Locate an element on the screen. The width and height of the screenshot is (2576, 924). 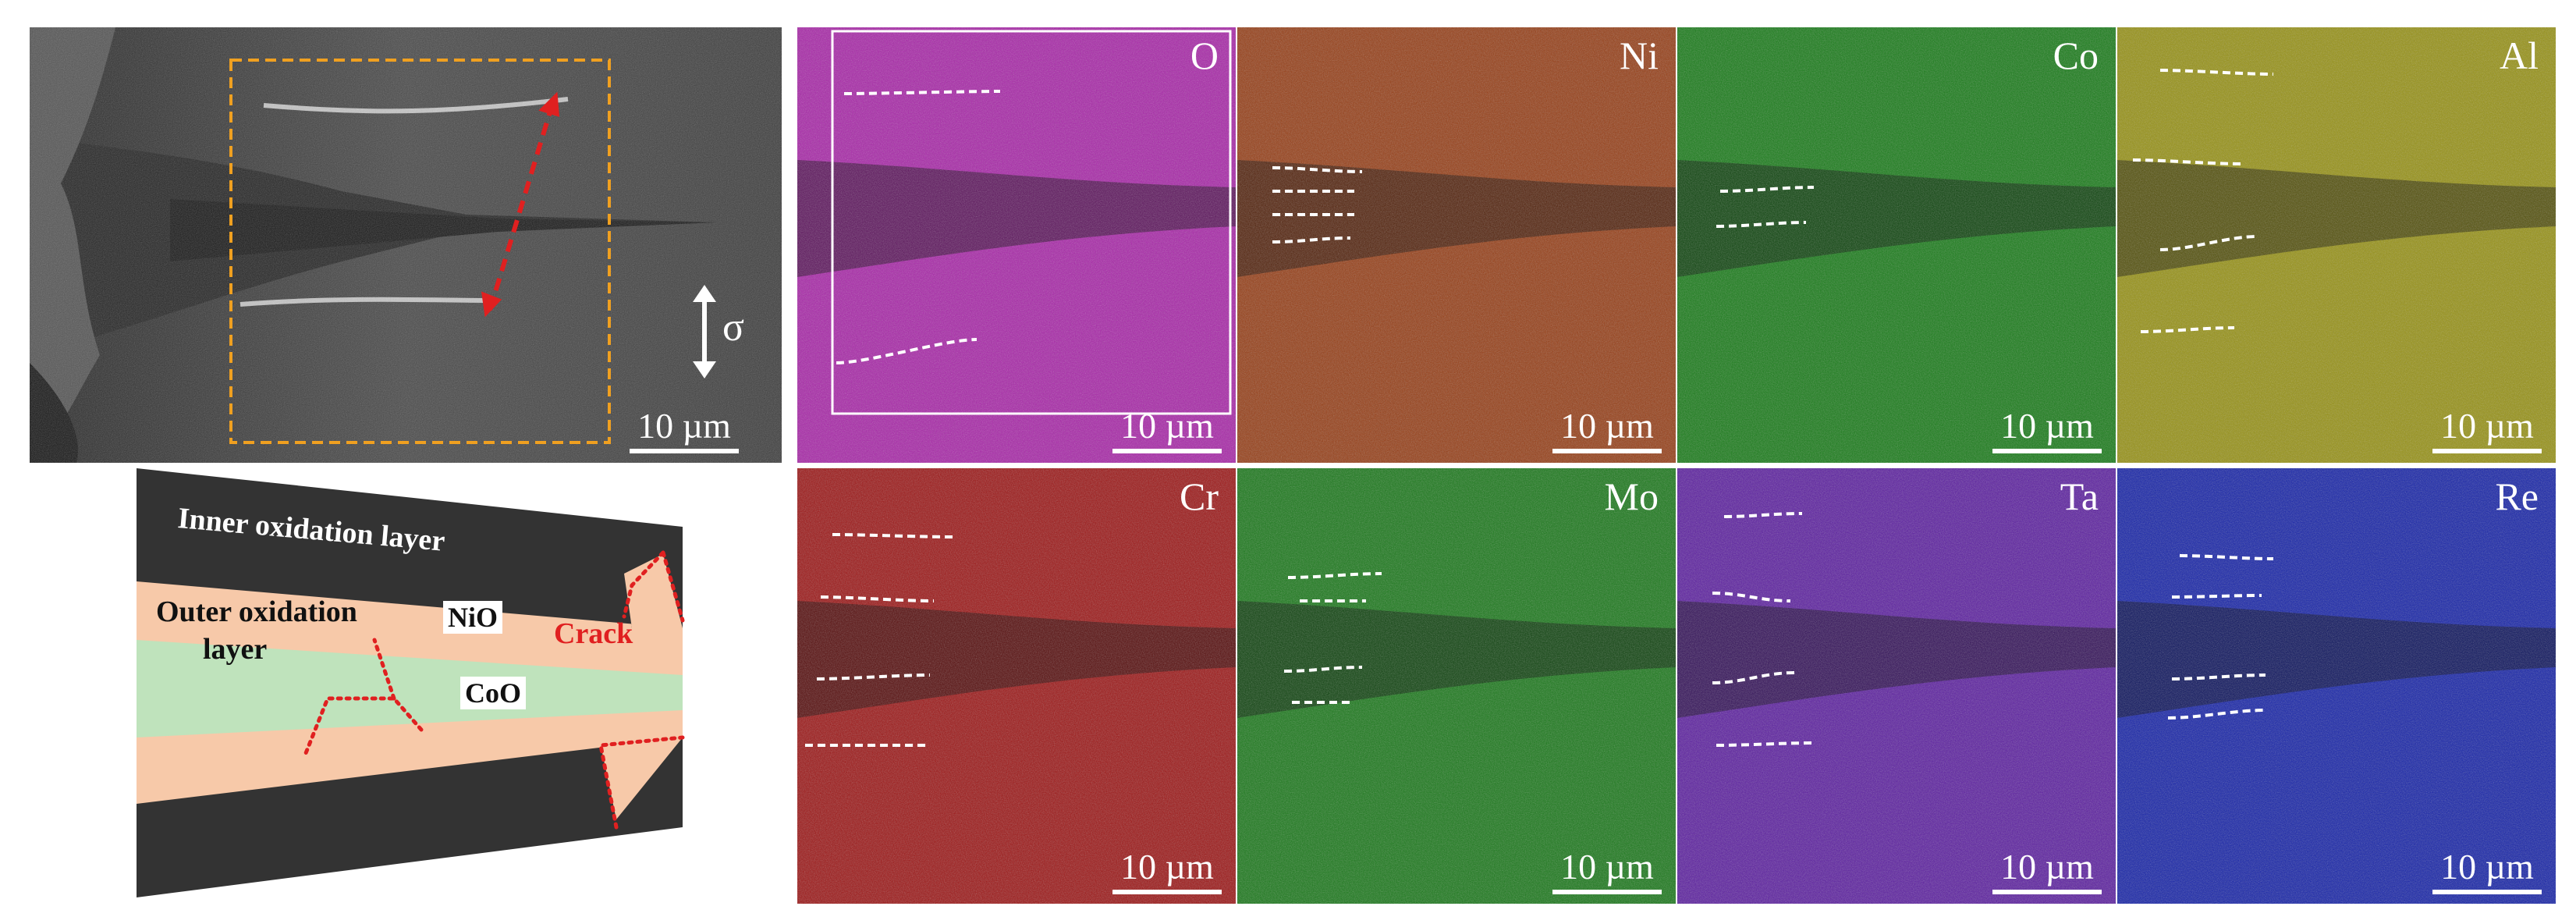
map-panel-re: Re 10 µm is located at coordinates (2336, 686).